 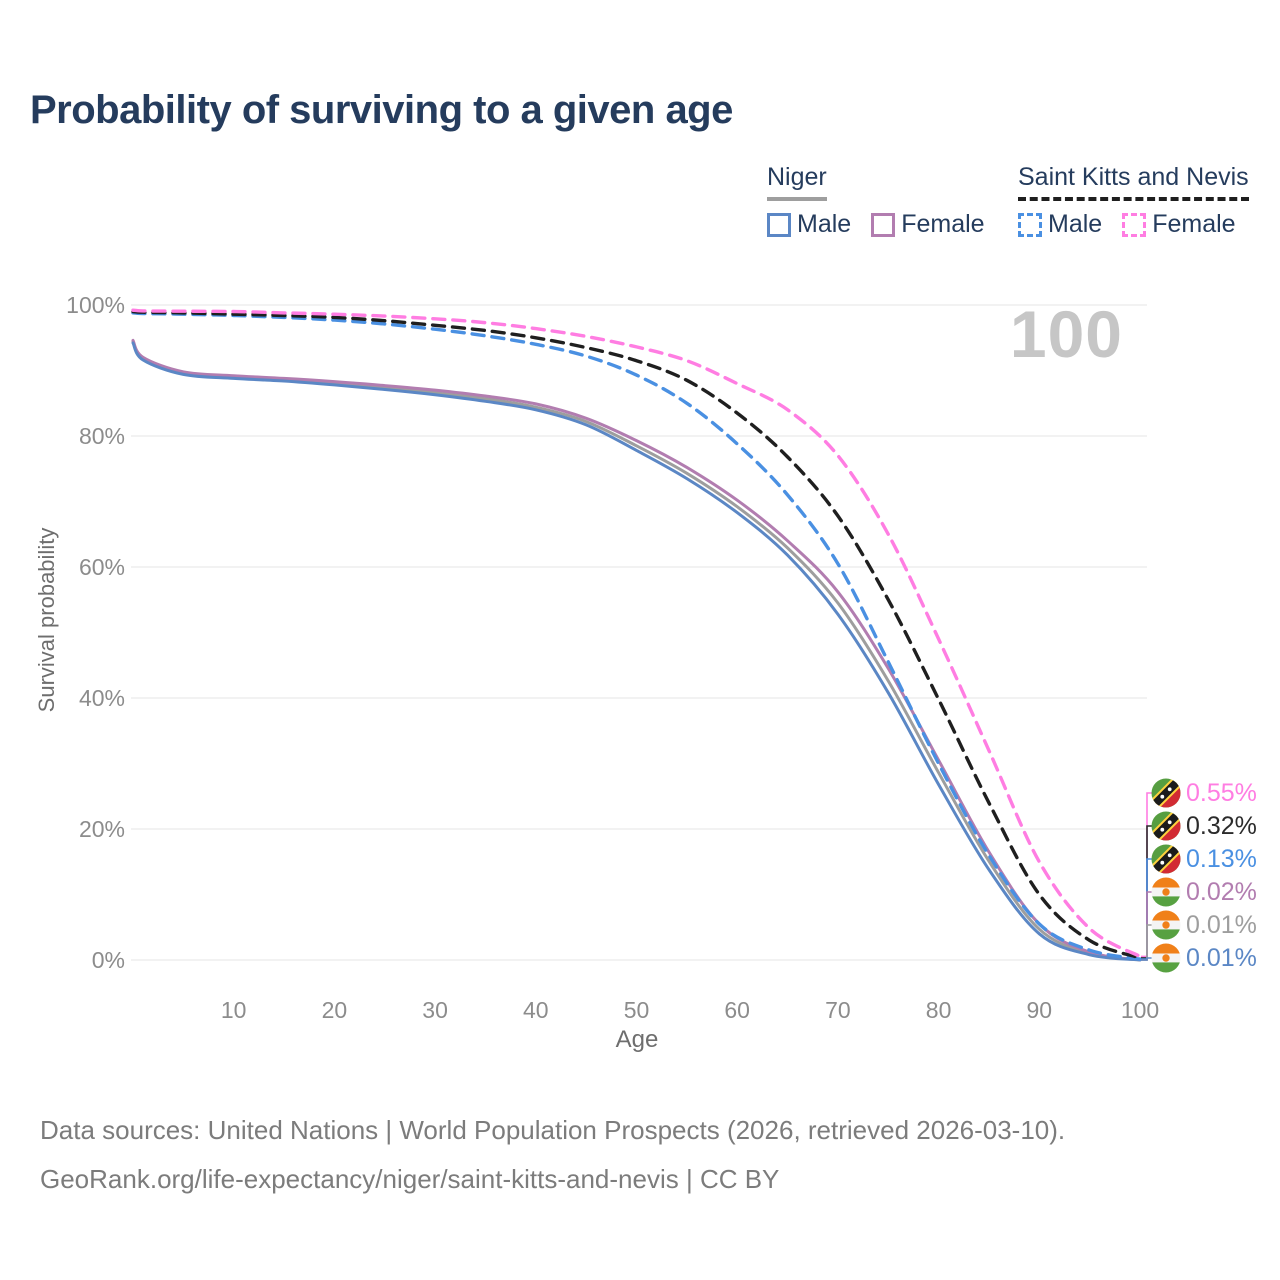 I want to click on y-tick-80: 80%, so click(x=102, y=436).